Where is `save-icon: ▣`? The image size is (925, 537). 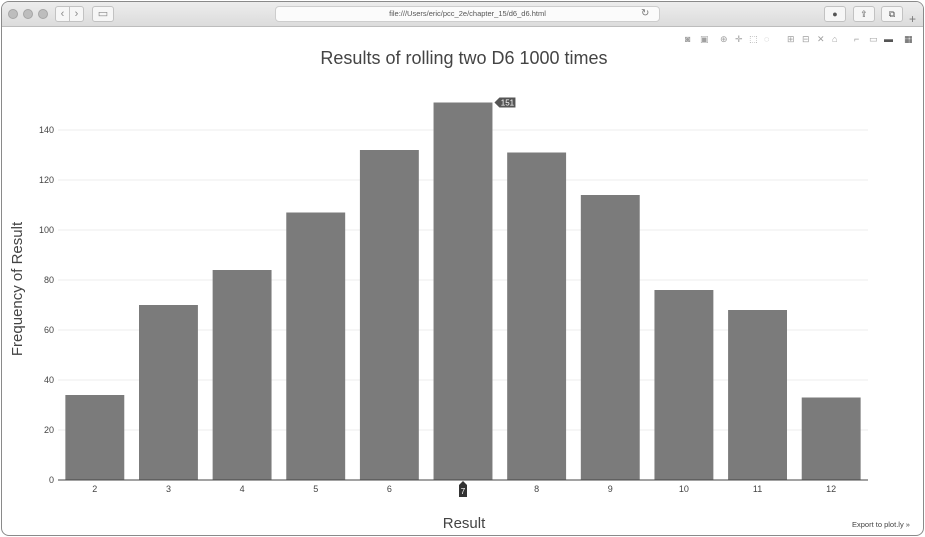
save-icon: ▣ is located at coordinates (704, 39).